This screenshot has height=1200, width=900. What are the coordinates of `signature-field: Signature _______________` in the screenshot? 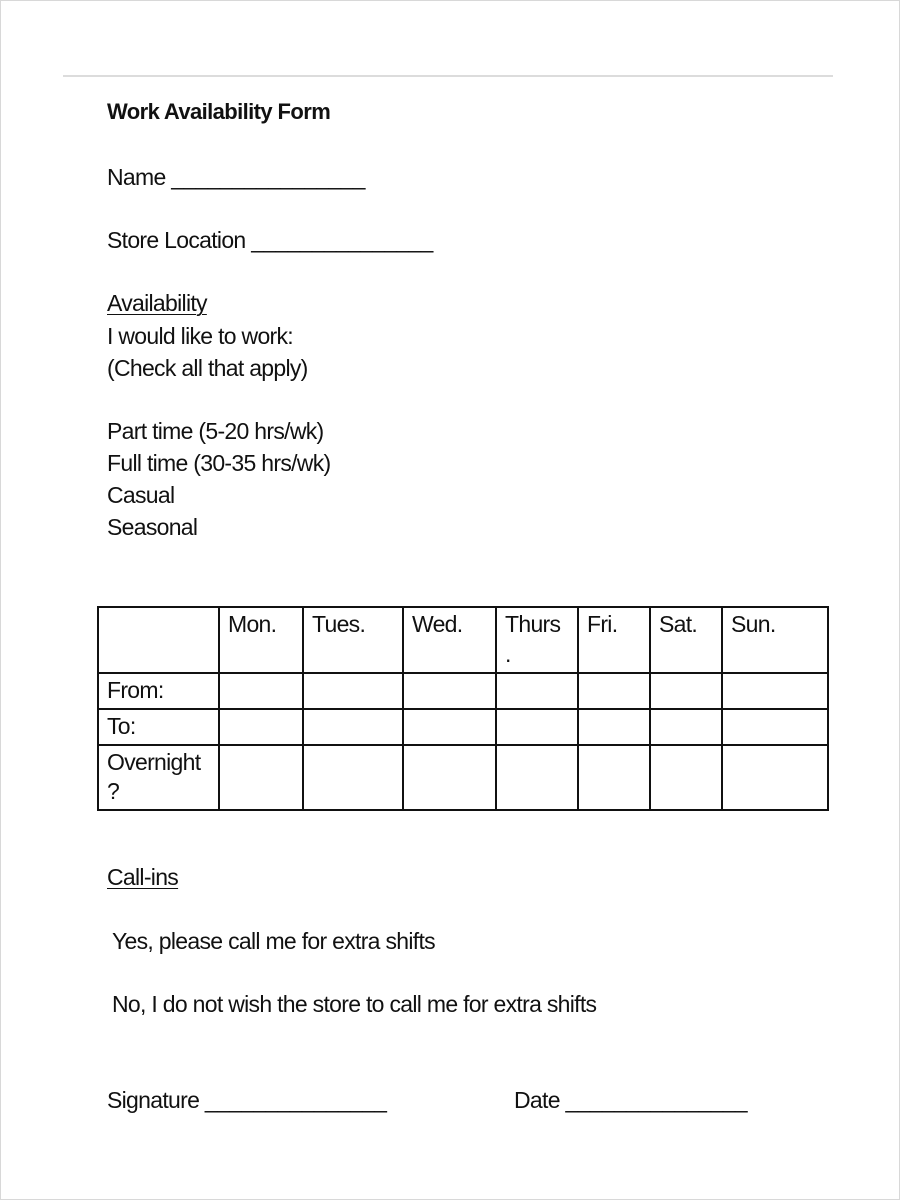 It's located at (247, 1100).